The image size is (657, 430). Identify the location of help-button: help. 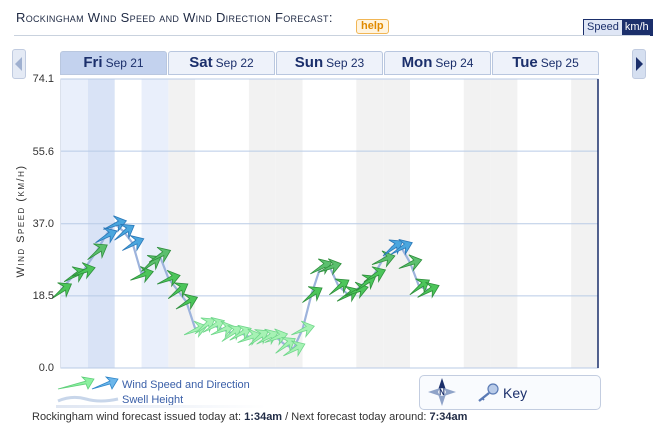
(372, 26).